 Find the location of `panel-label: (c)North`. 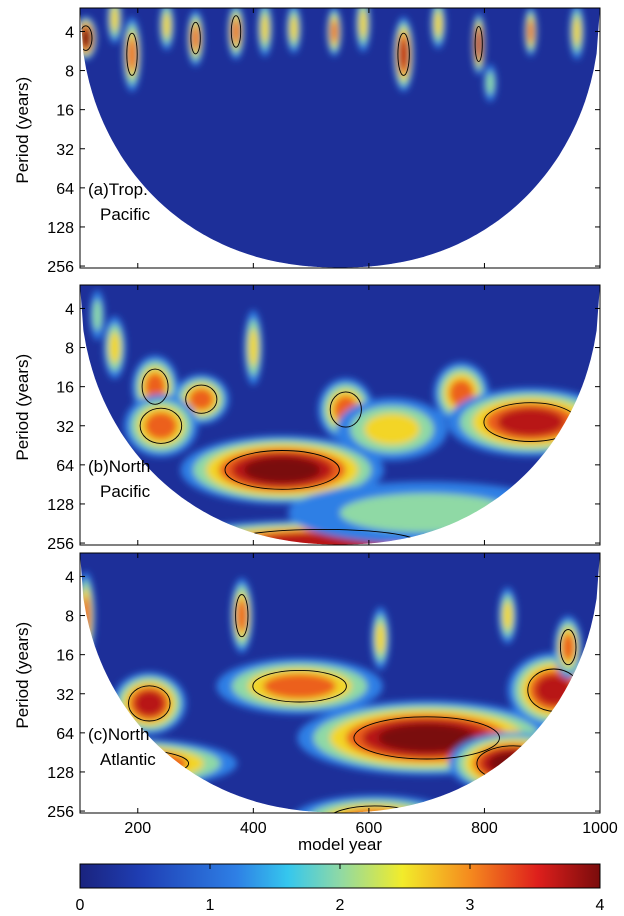

panel-label: (c)North is located at coordinates (118, 734).